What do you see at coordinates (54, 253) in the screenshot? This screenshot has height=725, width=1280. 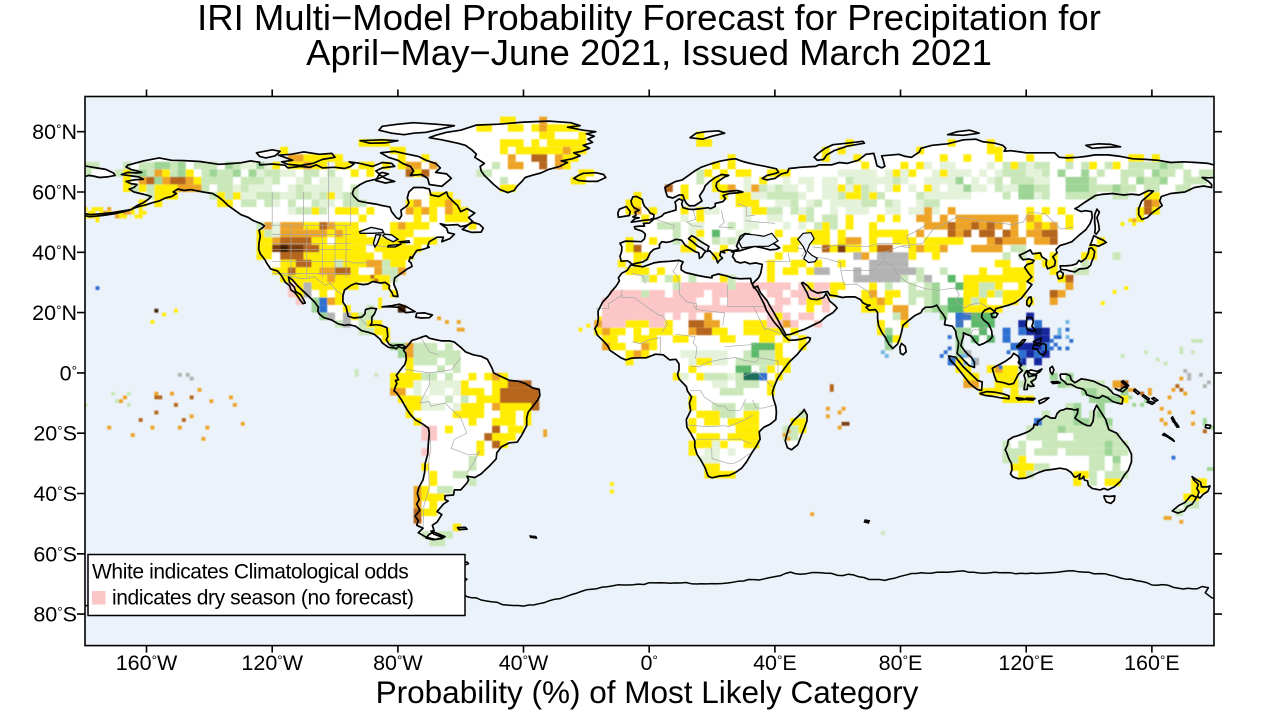 I see `svg-text: 40°N` at bounding box center [54, 253].